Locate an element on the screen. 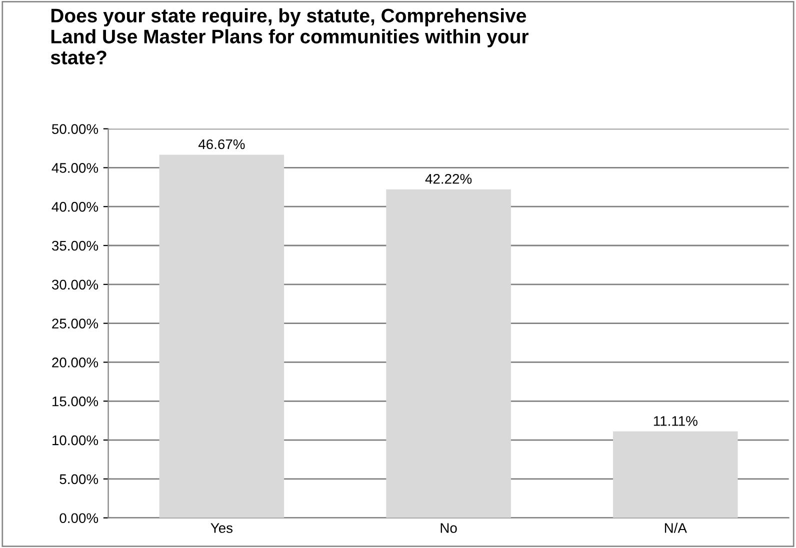  x-tick-label: Yes is located at coordinates (221, 528).